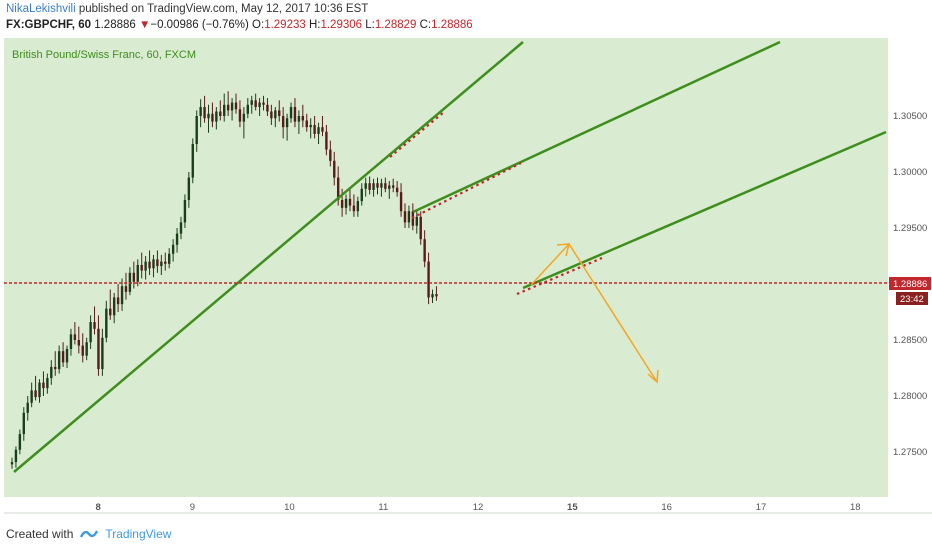 This screenshot has width=932, height=550. I want to click on price-axis, so click(910, 276).